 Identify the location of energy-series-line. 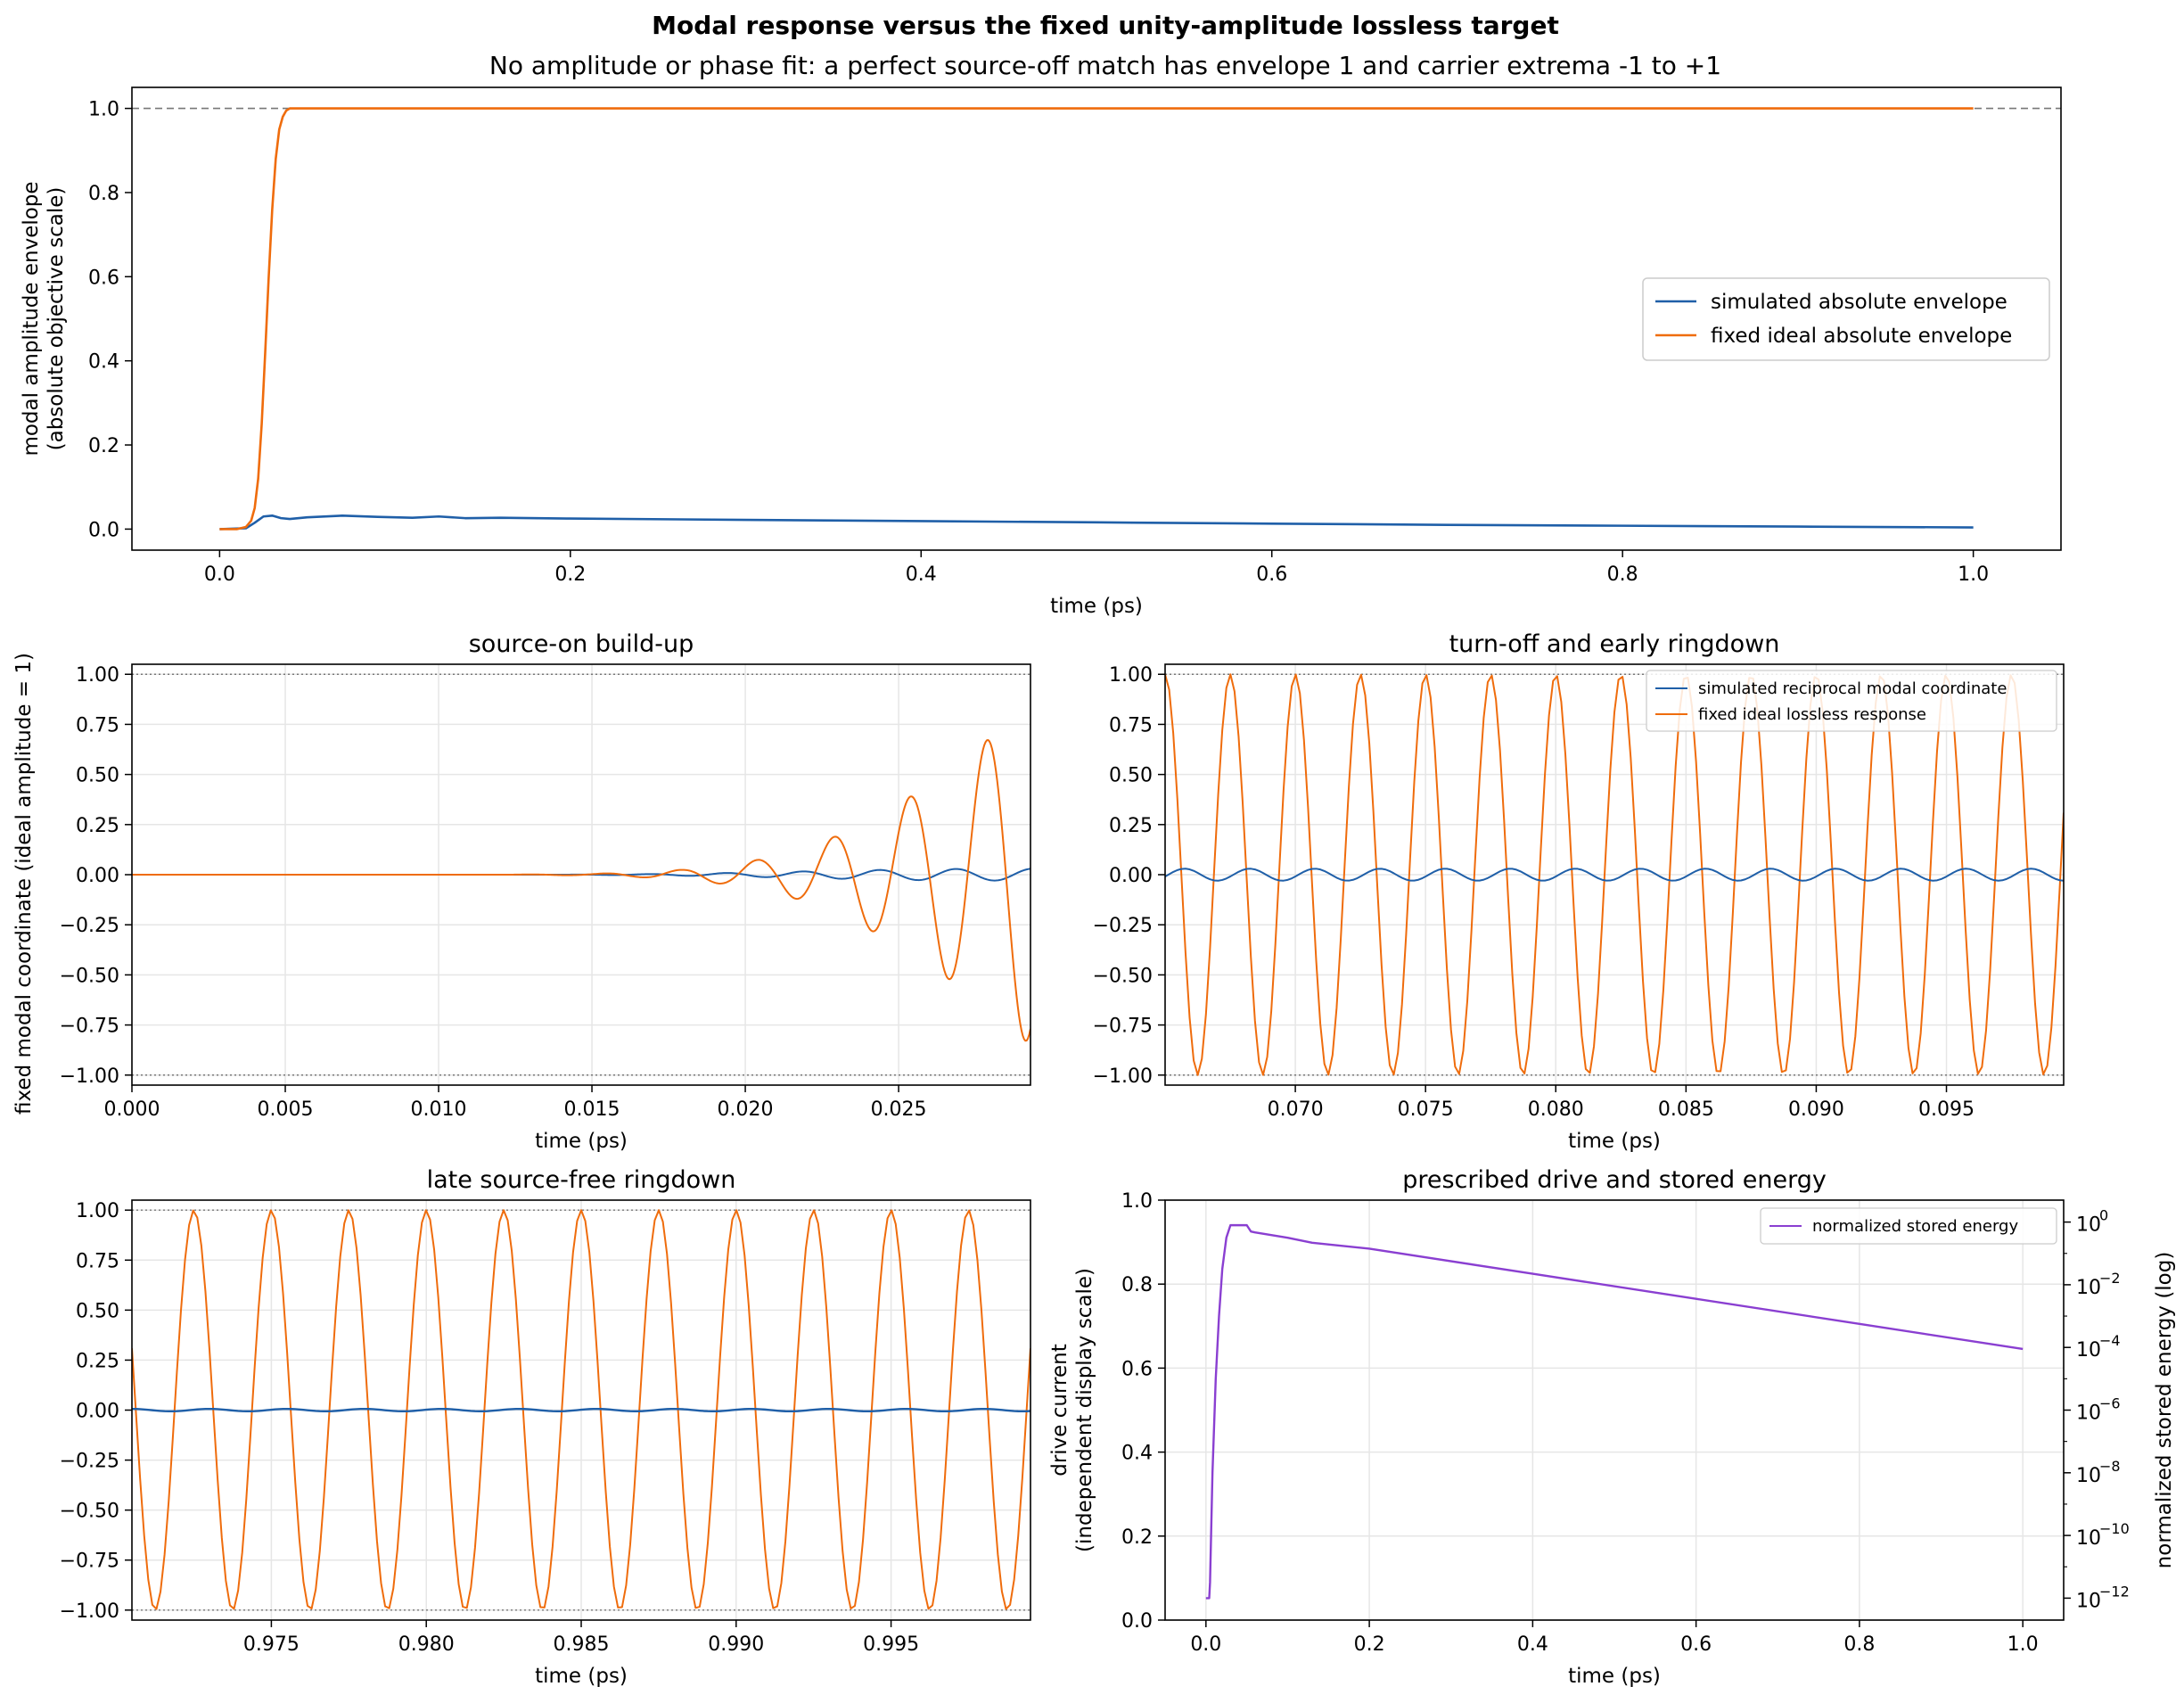
(1614, 1411).